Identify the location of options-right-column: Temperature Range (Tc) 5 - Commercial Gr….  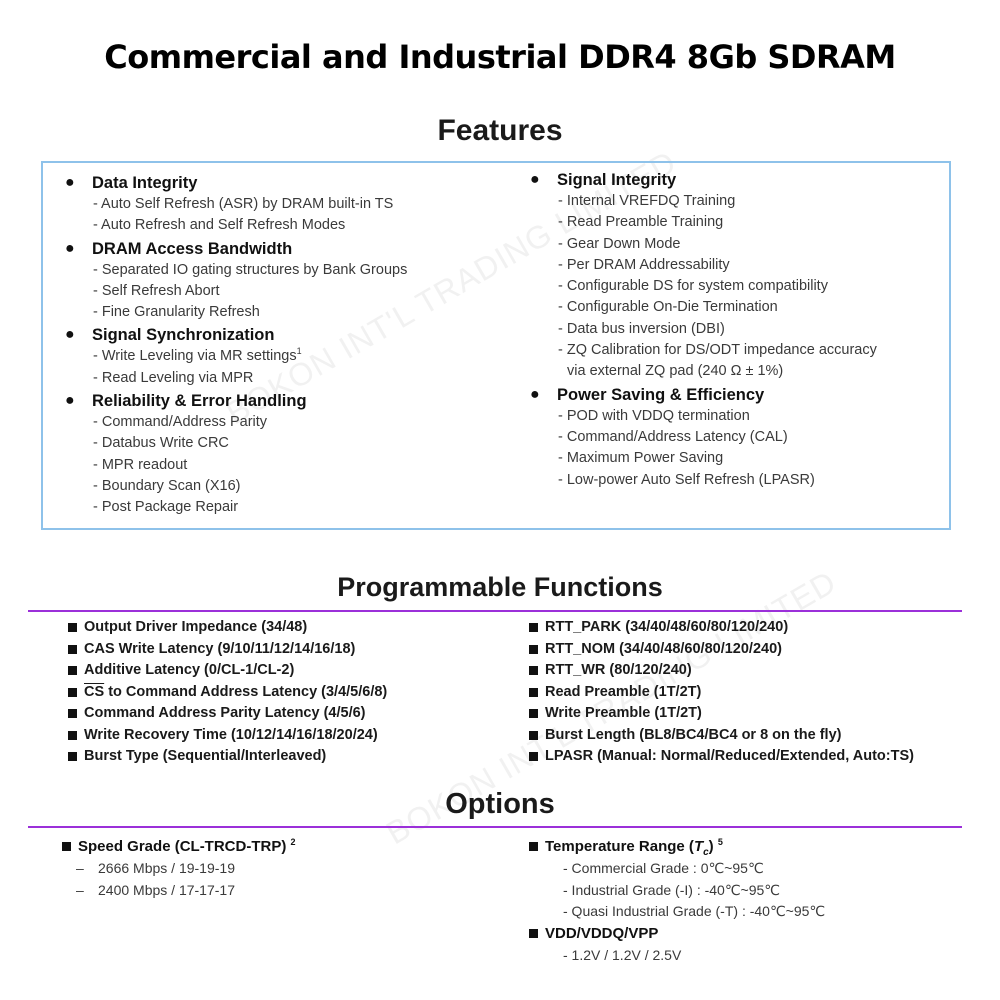
(677, 901).